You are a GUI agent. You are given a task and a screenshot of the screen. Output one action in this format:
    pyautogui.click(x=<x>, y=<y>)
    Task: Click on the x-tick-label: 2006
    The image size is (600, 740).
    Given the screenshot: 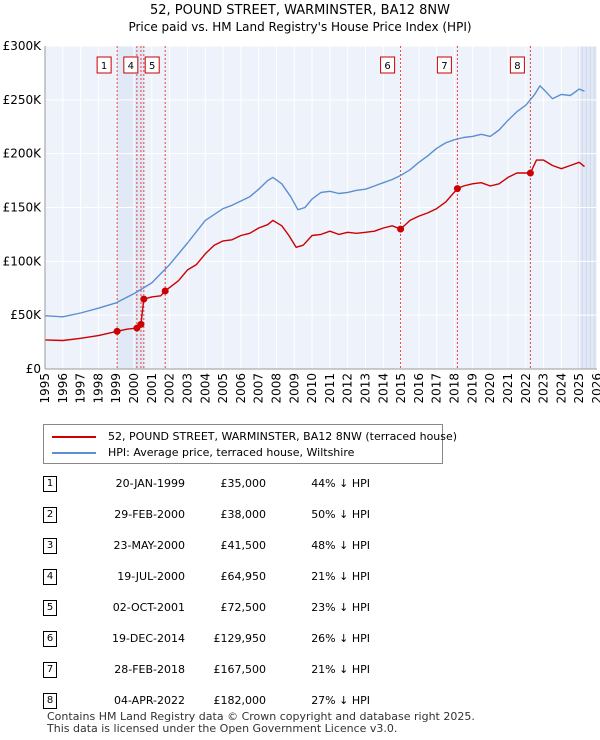 What is the action you would take?
    pyautogui.click(x=241, y=388)
    